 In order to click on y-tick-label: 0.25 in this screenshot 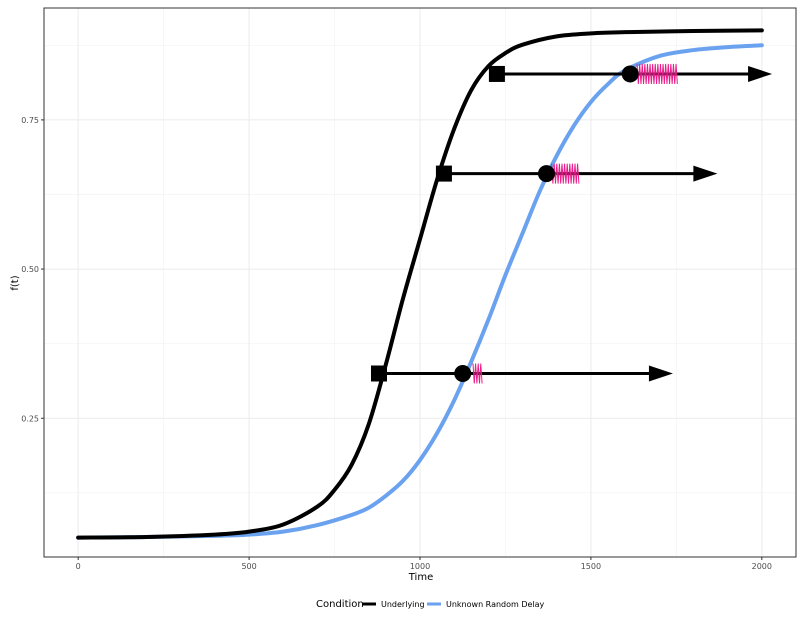, I will do `click(30, 418)`.